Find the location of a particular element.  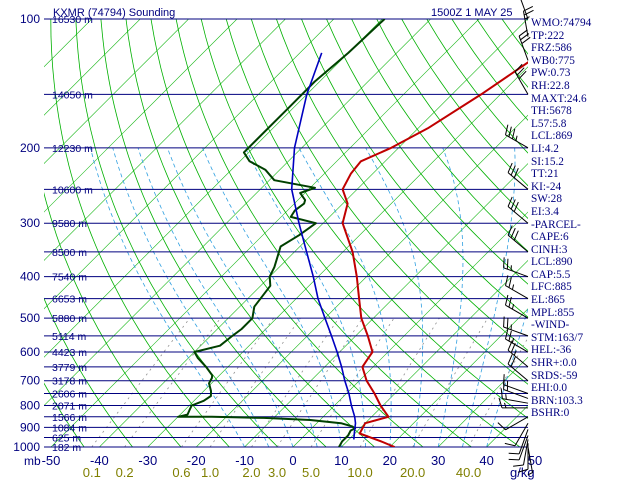

mixing-ratio-label: 10.0 is located at coordinates (359, 472).